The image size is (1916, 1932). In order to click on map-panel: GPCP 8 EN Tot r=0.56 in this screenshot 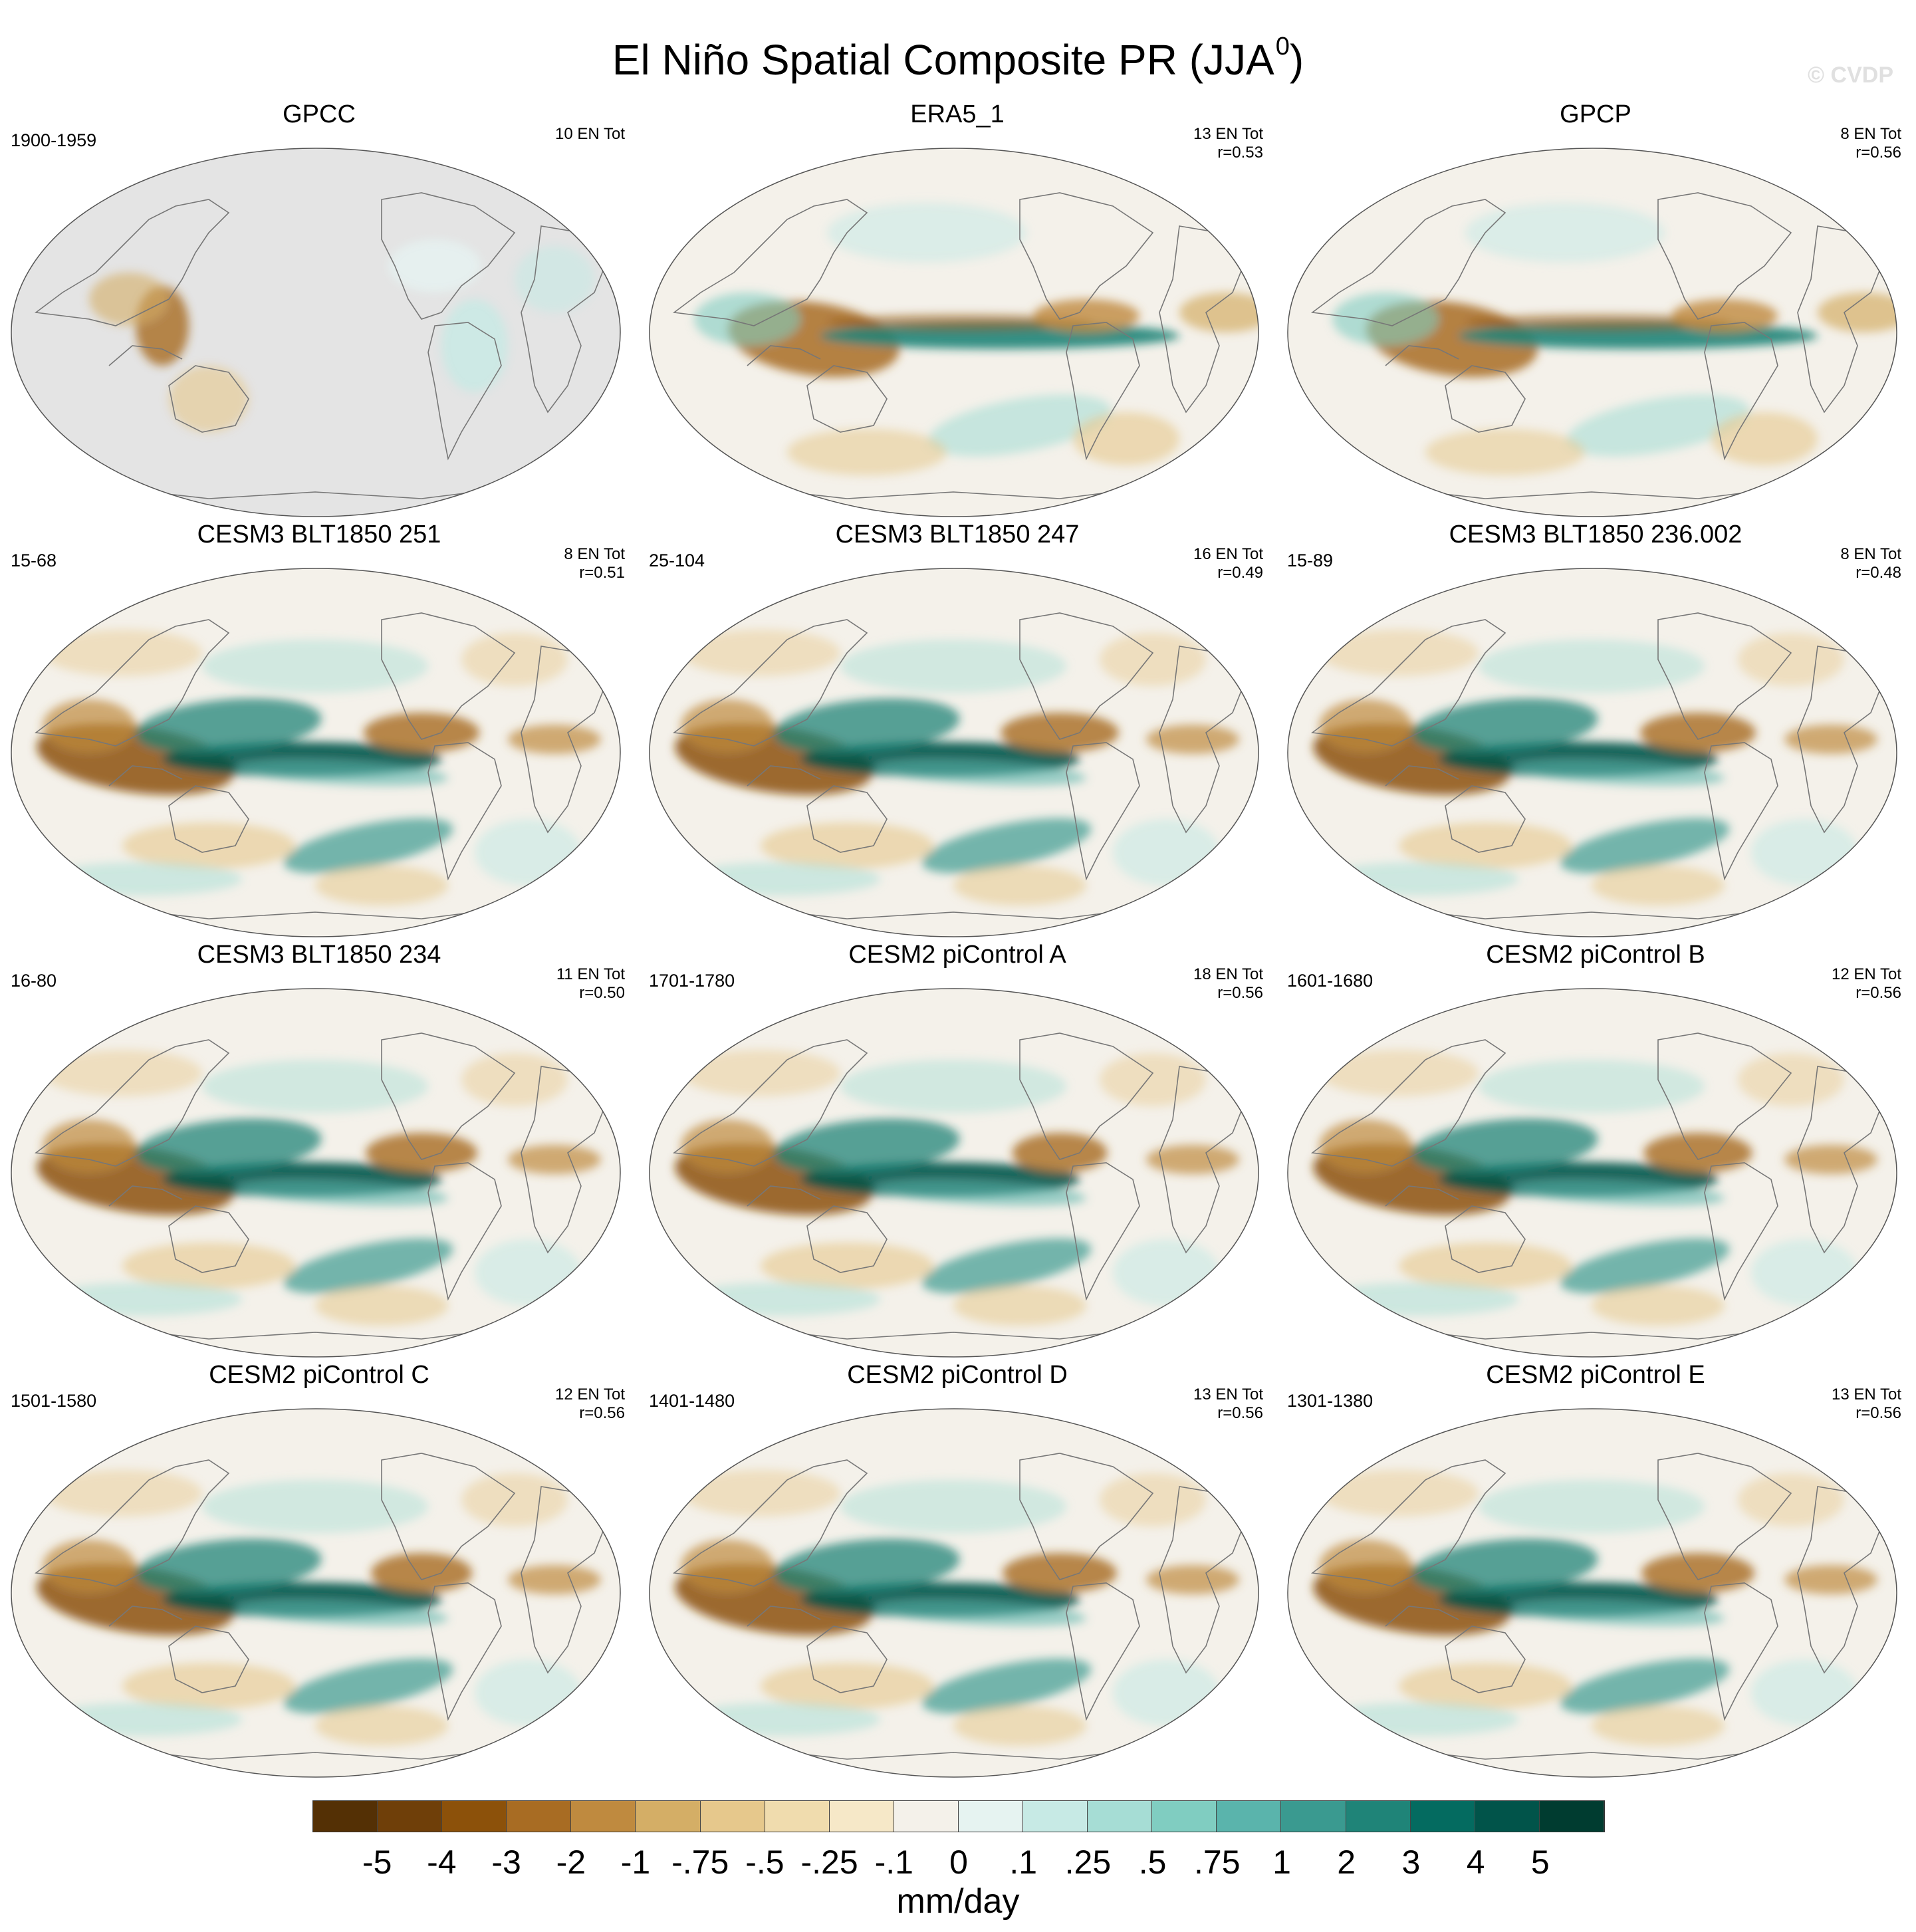, I will do `click(1595, 309)`.